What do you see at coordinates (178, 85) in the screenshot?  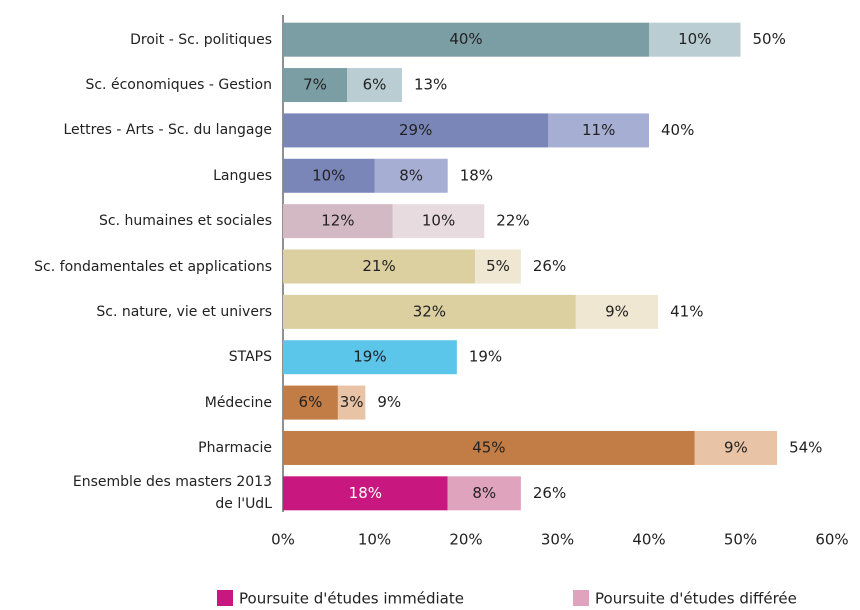 I see `y-tick-label: Sc. économiques - Gestion` at bounding box center [178, 85].